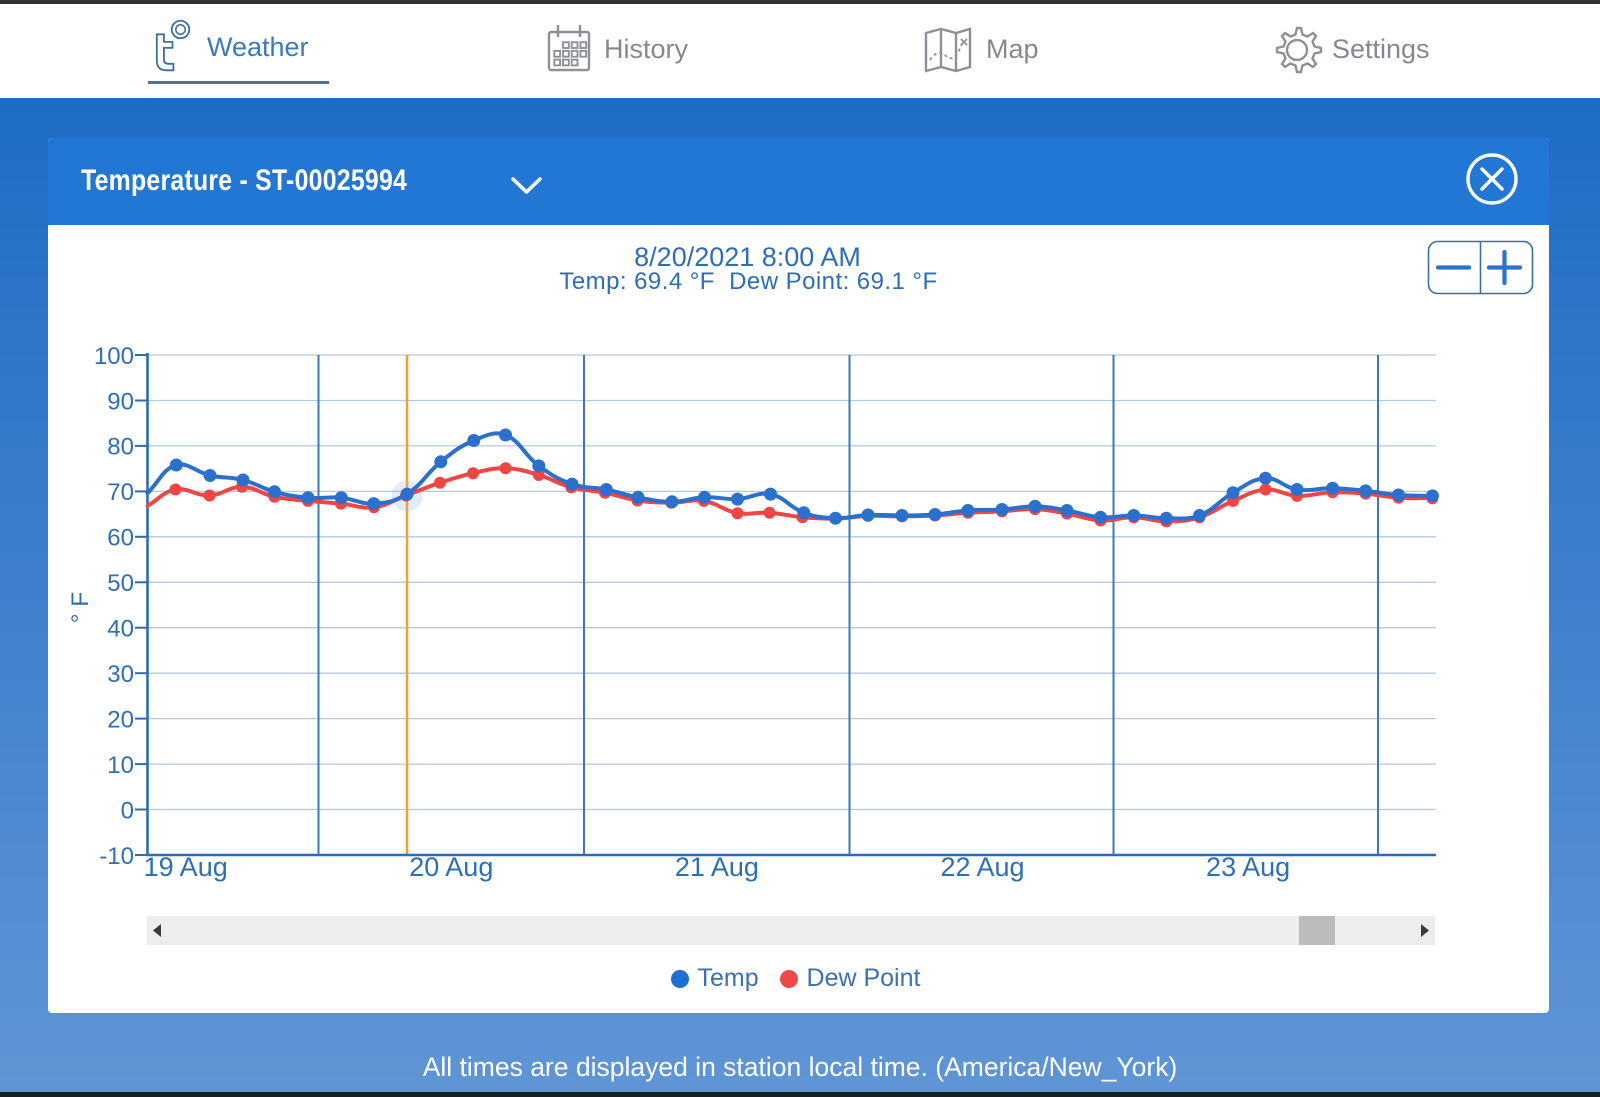 This screenshot has height=1097, width=1600. Describe the element at coordinates (120, 765) in the screenshot. I see `svg-text: 10` at that location.